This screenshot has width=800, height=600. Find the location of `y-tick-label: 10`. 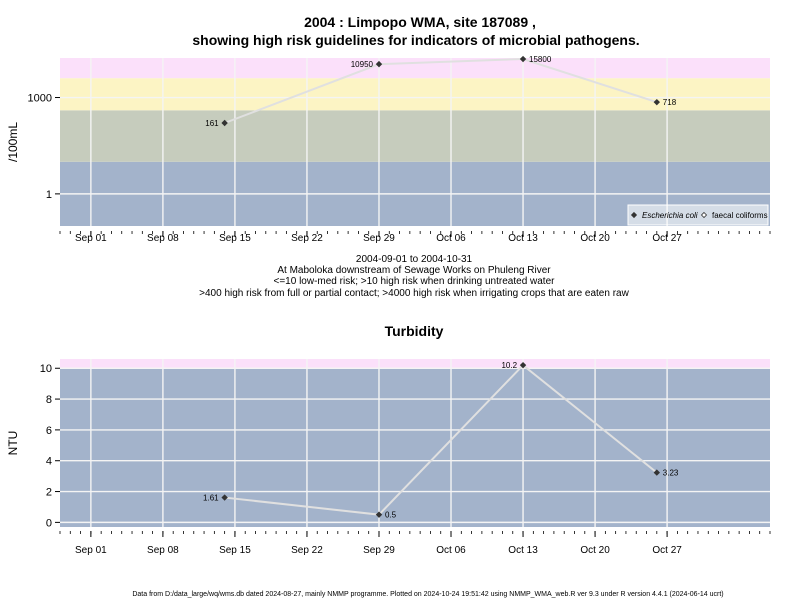

y-tick-label: 10 is located at coordinates (46, 369).